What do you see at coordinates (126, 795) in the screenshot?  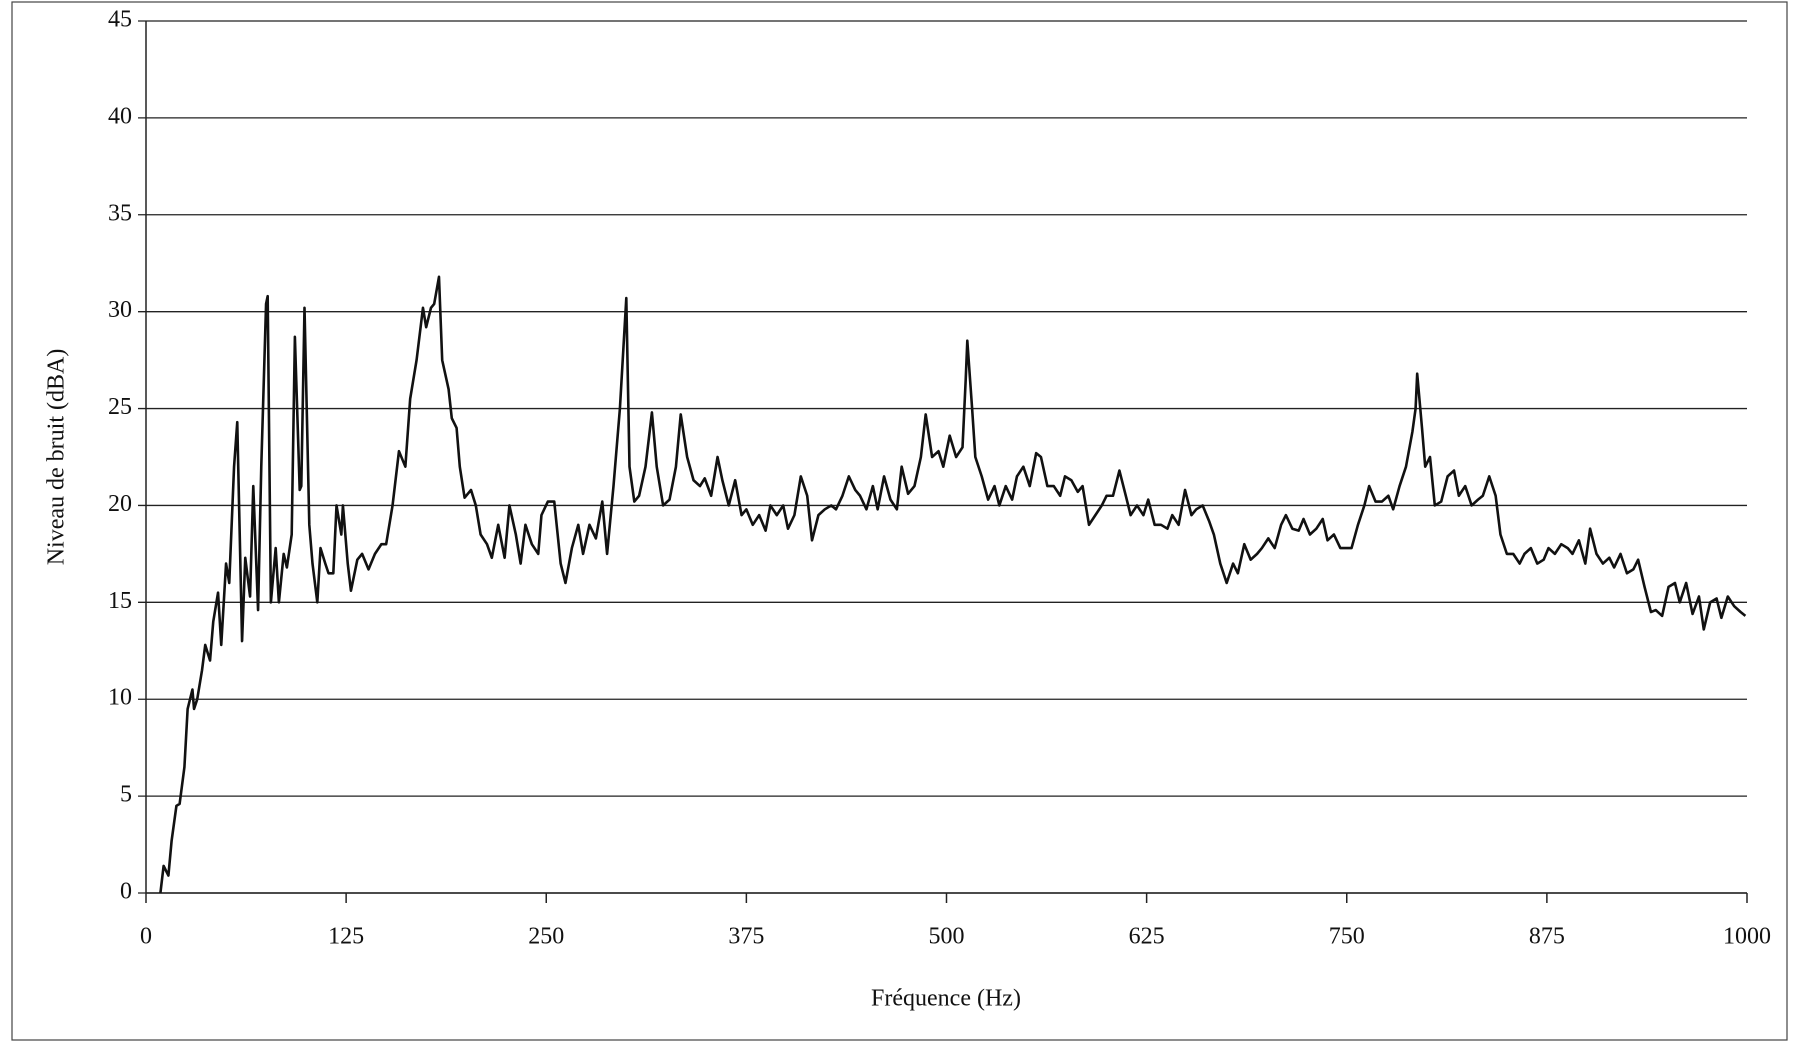 I see `y-tick-label: 5` at bounding box center [126, 795].